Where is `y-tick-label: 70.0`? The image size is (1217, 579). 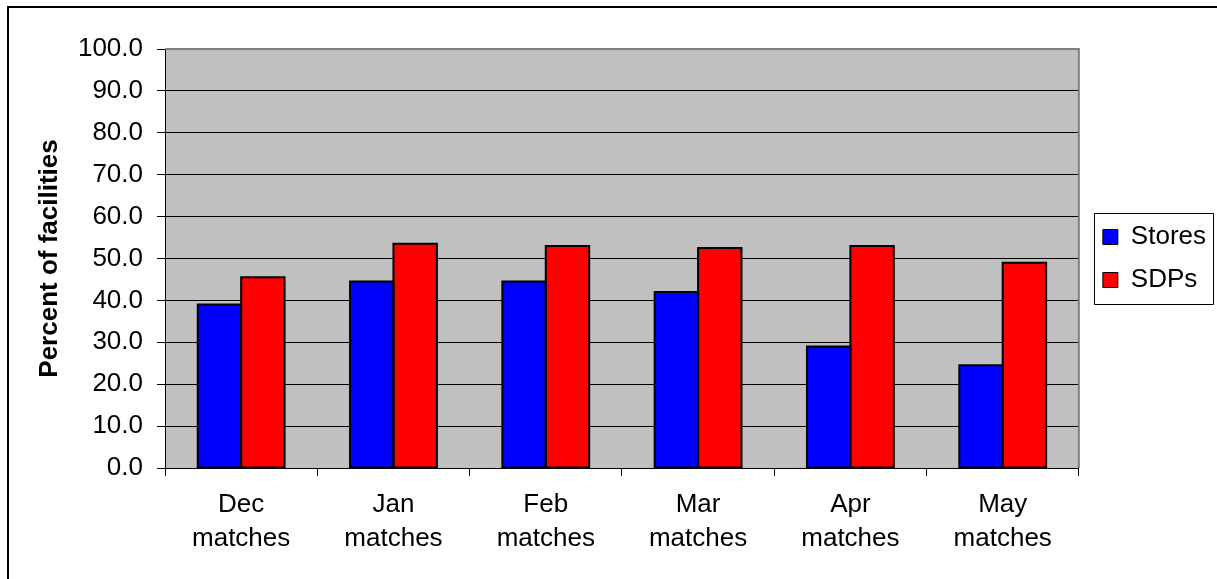 y-tick-label: 70.0 is located at coordinates (117, 172).